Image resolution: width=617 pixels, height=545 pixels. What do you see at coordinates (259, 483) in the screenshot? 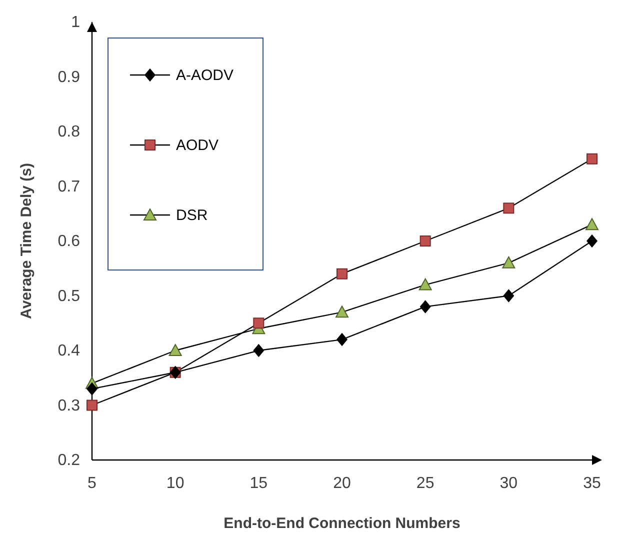
I see `x-tick-label: 15` at bounding box center [259, 483].